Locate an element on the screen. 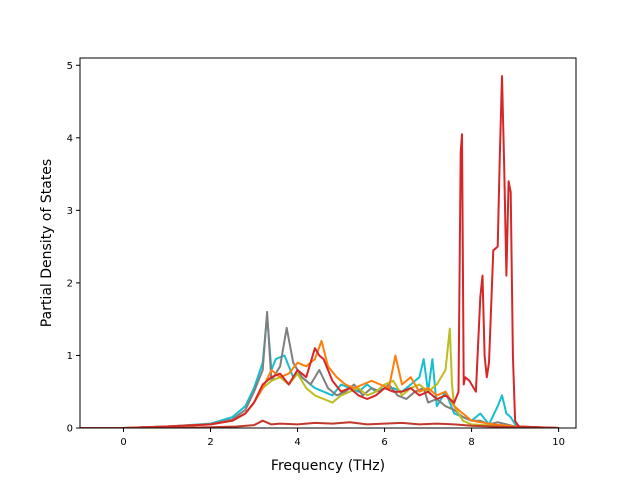  y-tick-label: 5 is located at coordinates (70, 66).